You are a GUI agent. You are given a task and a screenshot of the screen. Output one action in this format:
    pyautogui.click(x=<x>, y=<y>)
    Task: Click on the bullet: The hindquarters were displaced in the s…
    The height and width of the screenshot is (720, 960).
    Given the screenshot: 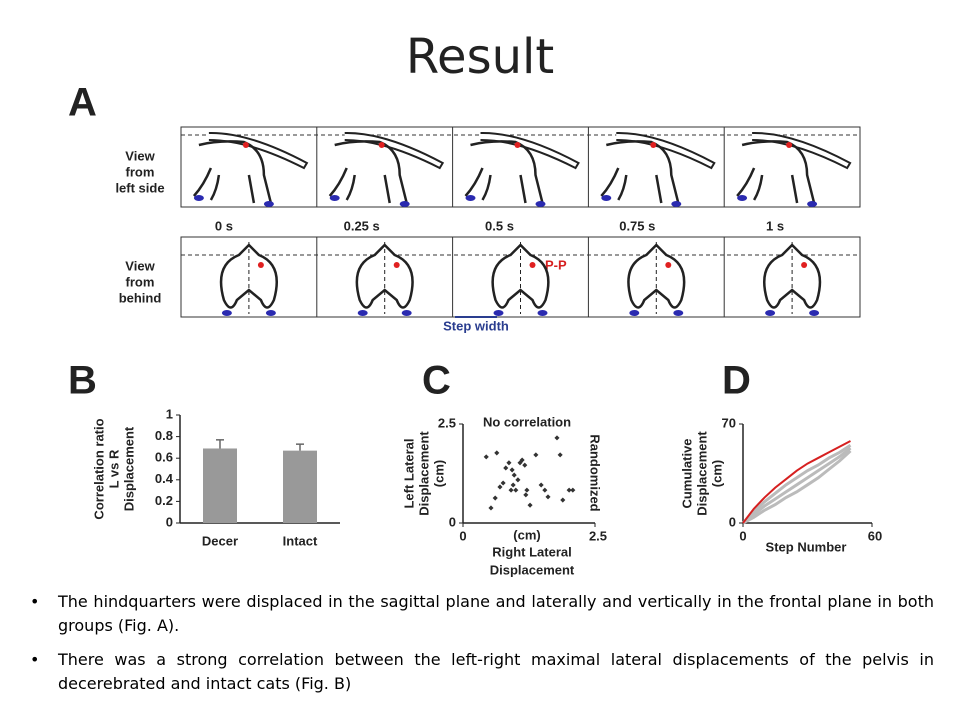 What is the action you would take?
    pyautogui.click(x=482, y=614)
    